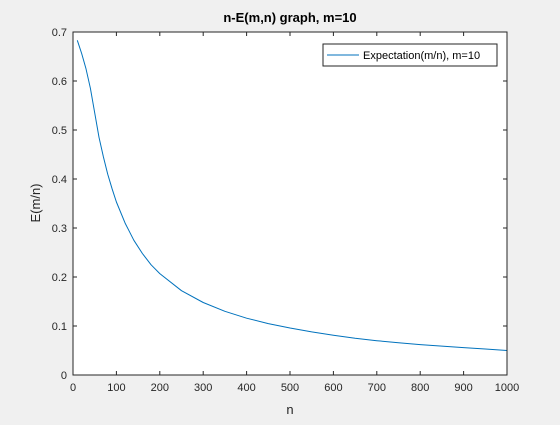 The height and width of the screenshot is (425, 560). What do you see at coordinates (59, 33) in the screenshot?
I see `y-tick-label: 0.7` at bounding box center [59, 33].